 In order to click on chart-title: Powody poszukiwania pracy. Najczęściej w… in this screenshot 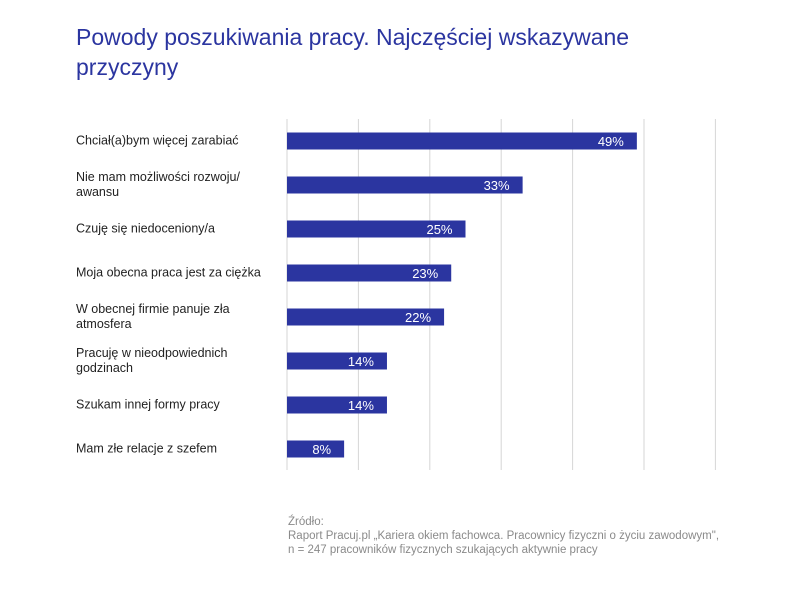, I will do `click(353, 52)`.